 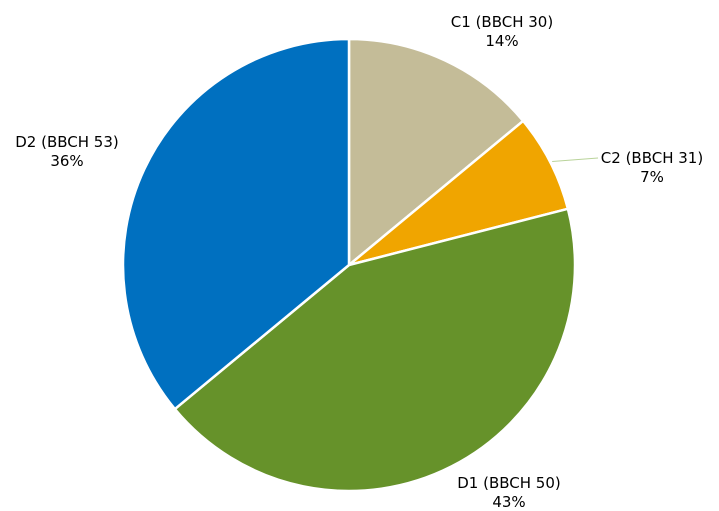 I want to click on slice-label-c1-percent: 14%, so click(x=501, y=41).